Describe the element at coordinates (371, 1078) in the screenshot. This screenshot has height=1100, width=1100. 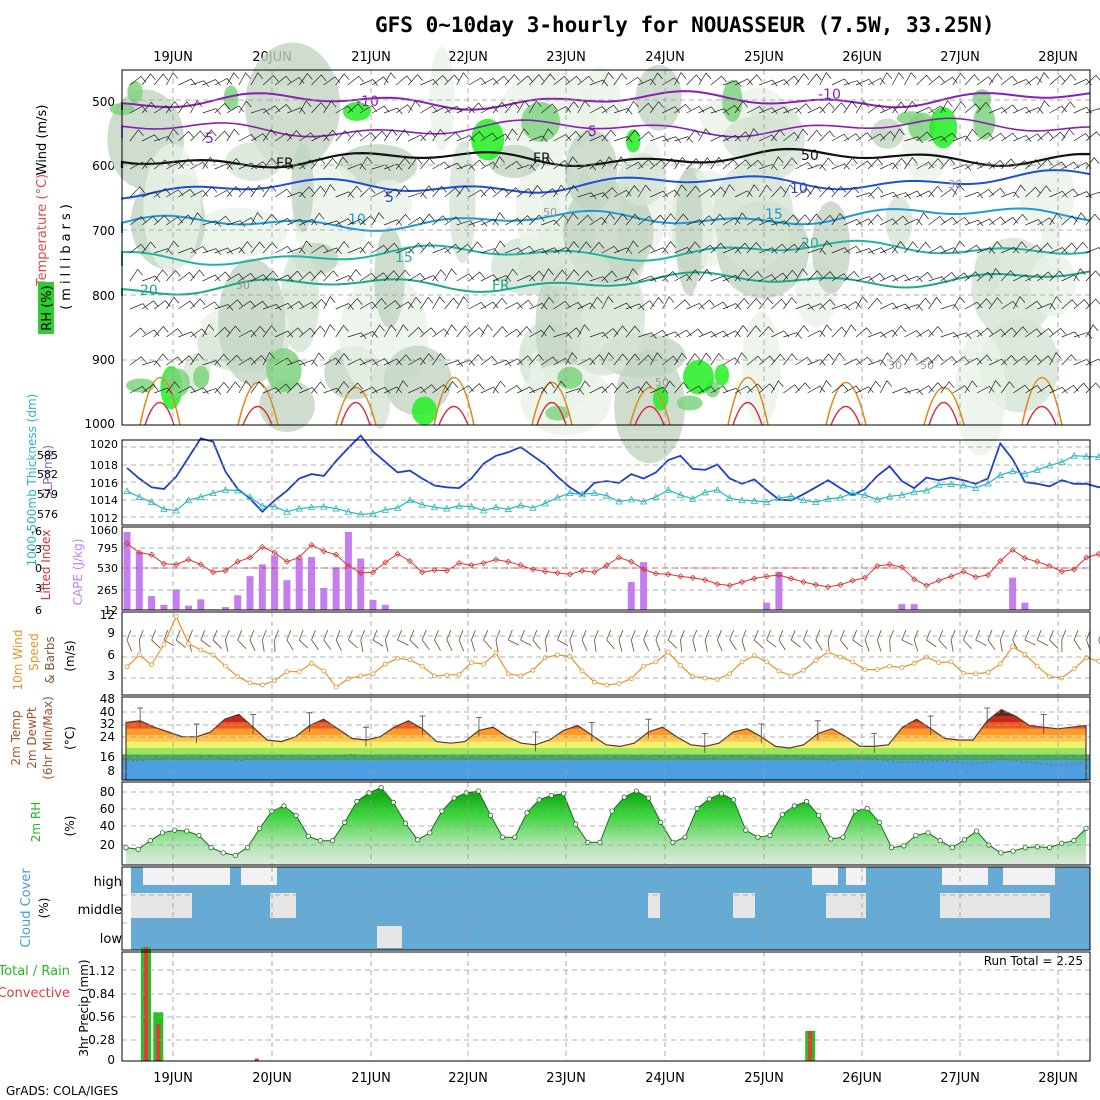
I see `date-label-bottom: 21JUN` at that location.